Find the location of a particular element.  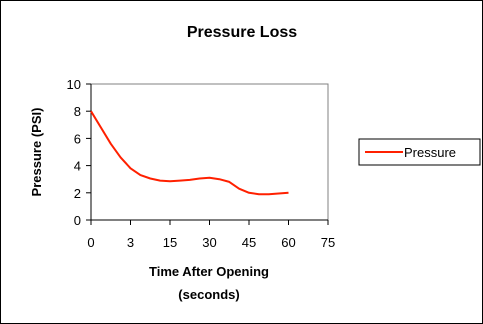

x-tick-label: 15 is located at coordinates (170, 242).